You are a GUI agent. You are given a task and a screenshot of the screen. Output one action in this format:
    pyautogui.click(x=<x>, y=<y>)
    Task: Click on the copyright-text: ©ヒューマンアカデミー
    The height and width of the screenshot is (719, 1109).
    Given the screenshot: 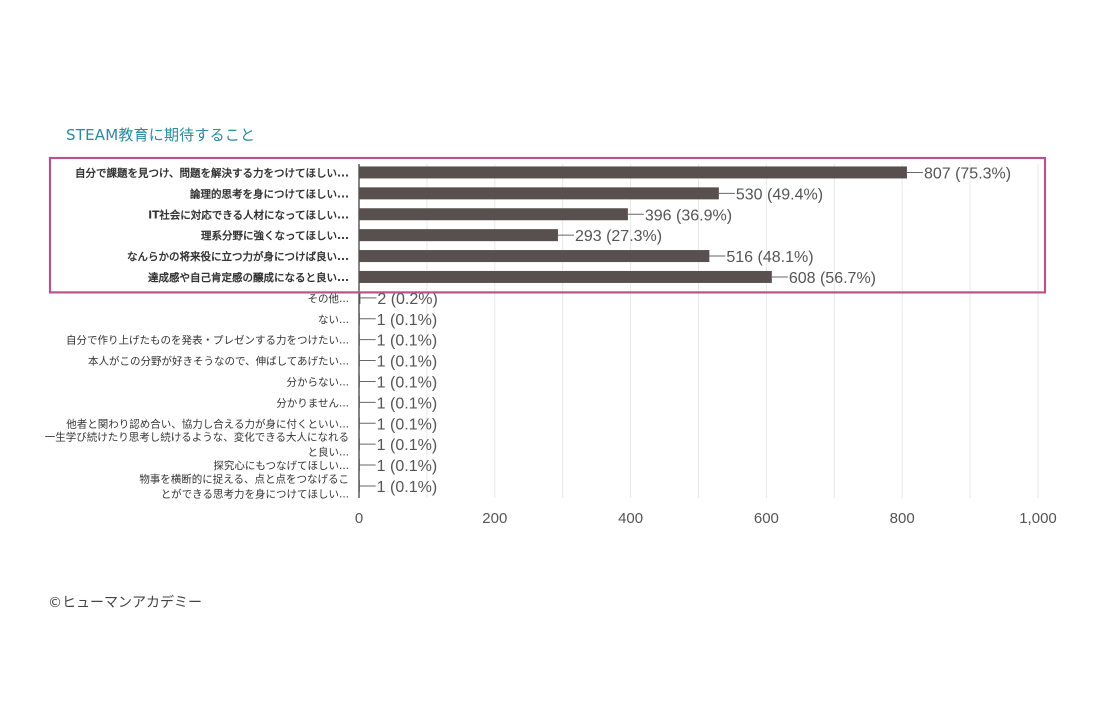 What is the action you would take?
    pyautogui.click(x=125, y=603)
    